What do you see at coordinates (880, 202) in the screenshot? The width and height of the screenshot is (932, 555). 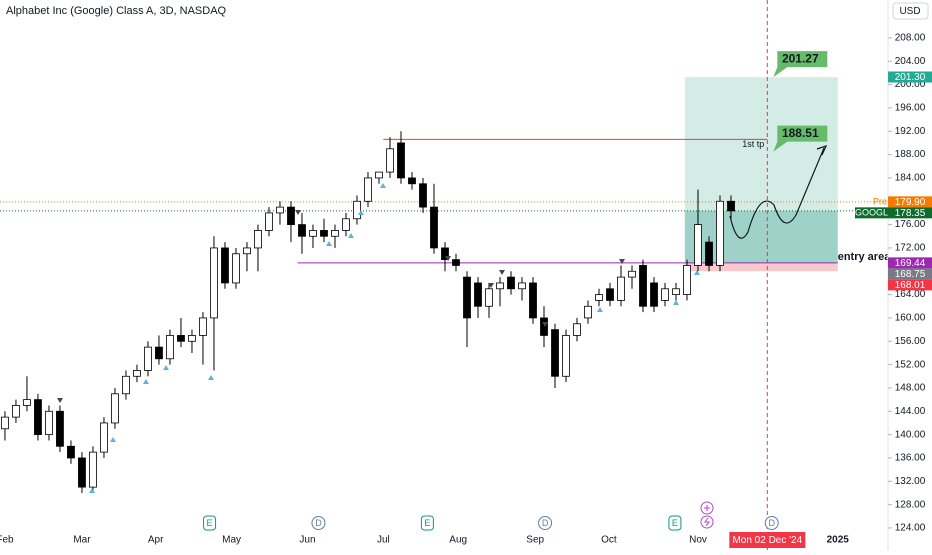 I see `price-tag-prefix: Pre` at bounding box center [880, 202].